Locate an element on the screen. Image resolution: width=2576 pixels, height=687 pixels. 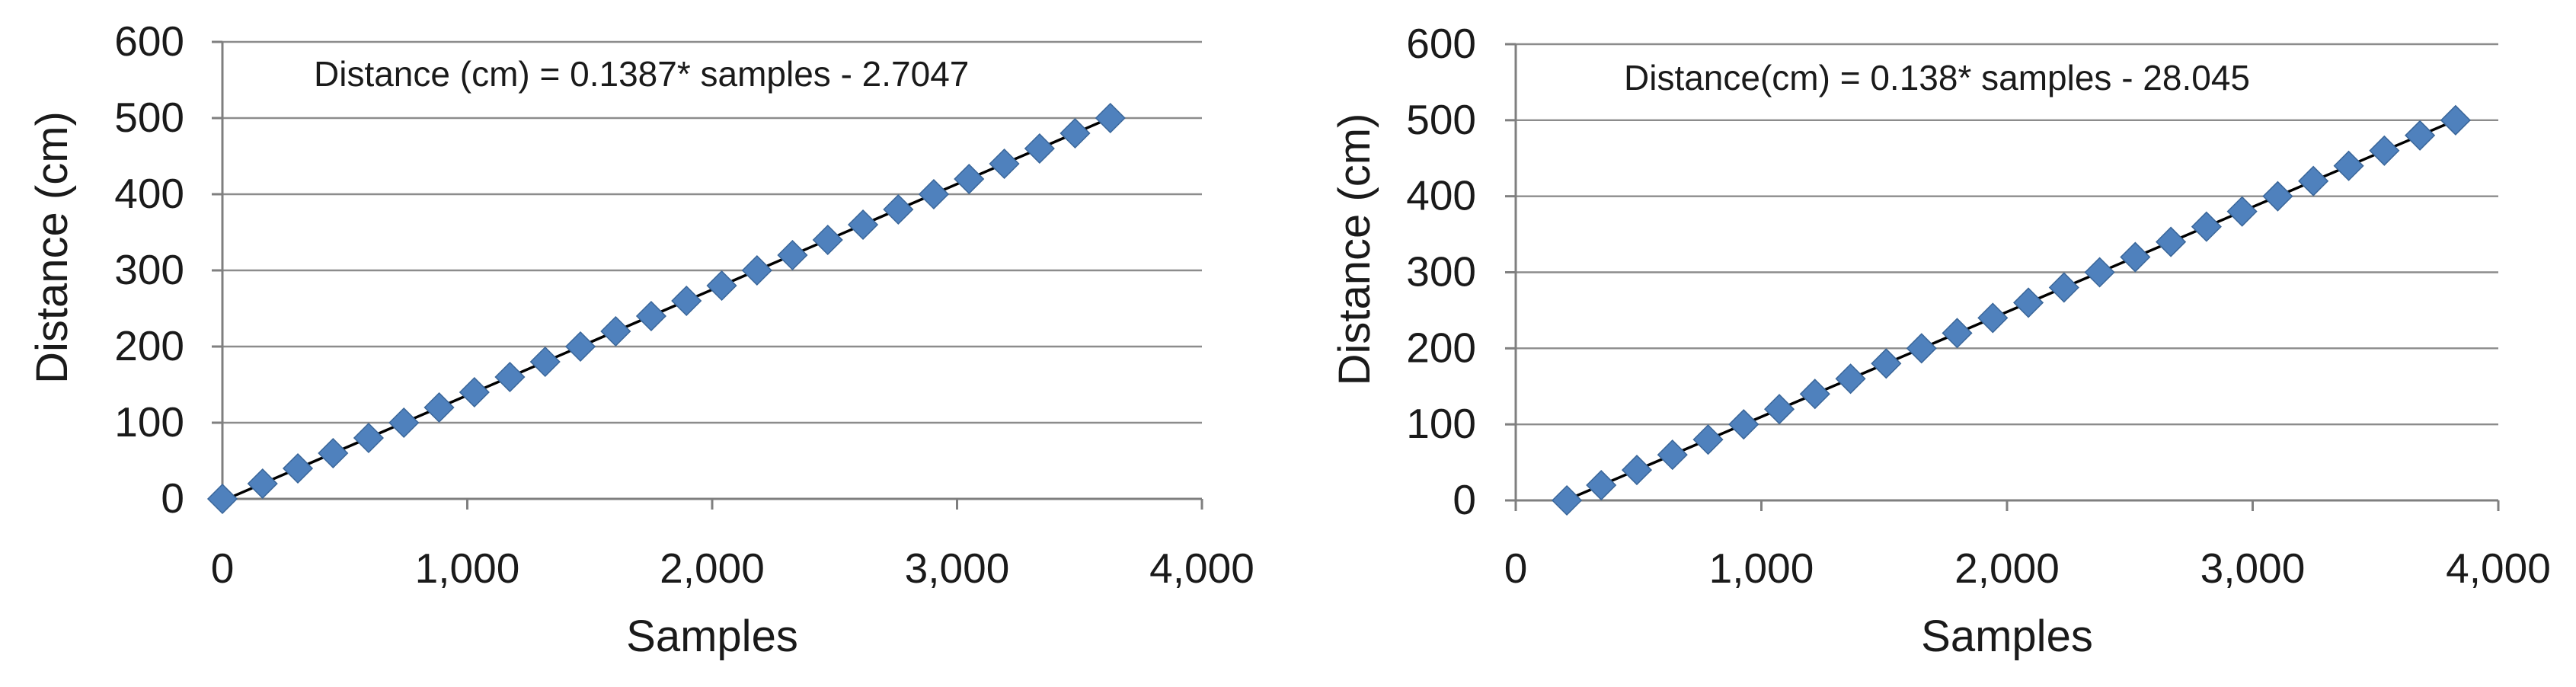
x-tick-label-left-3000: 3,000 is located at coordinates (958, 568).